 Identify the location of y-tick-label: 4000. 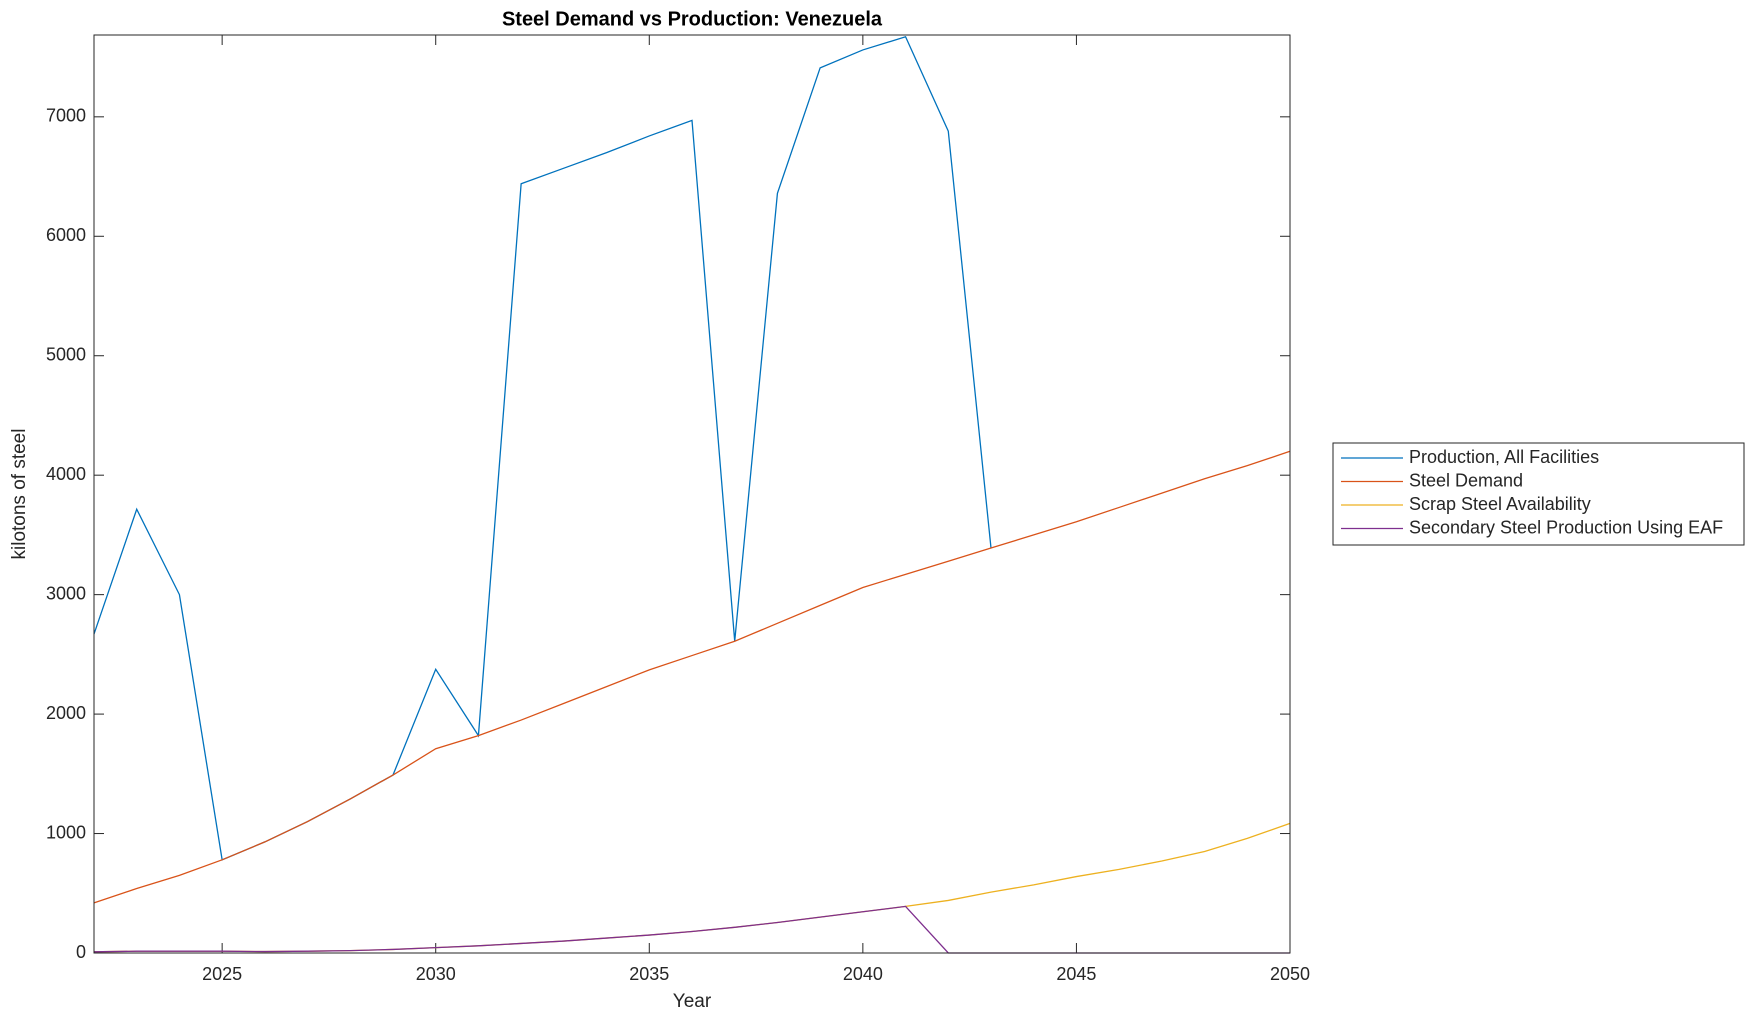
(66, 474).